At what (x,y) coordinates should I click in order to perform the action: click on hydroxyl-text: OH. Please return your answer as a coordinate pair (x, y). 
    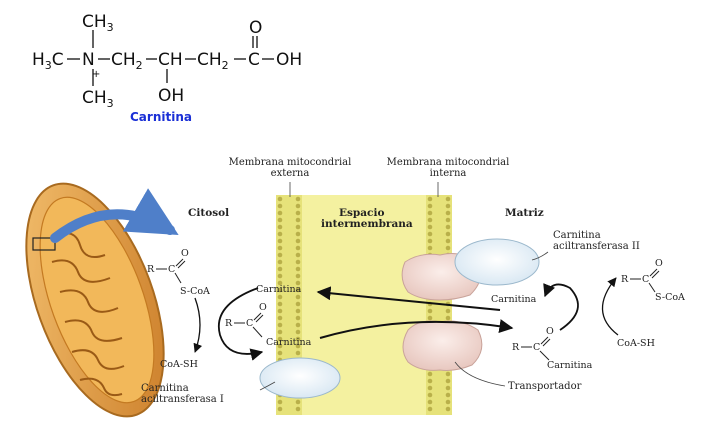
    Looking at the image, I should click on (171, 96).